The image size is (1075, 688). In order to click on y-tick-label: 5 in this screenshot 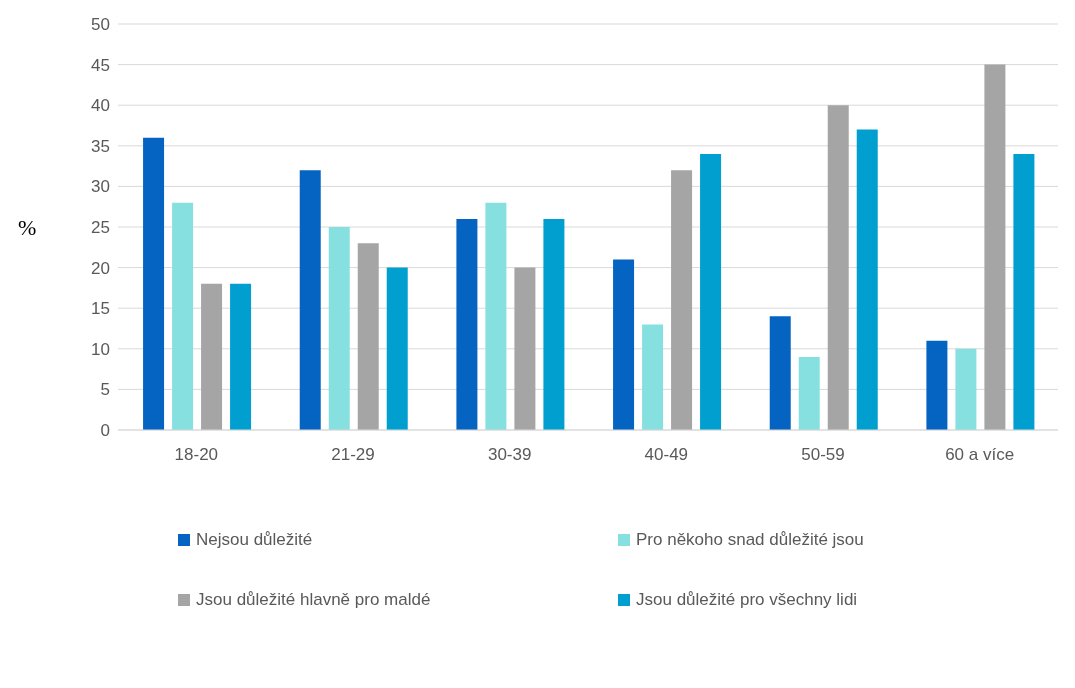, I will do `click(105, 390)`.